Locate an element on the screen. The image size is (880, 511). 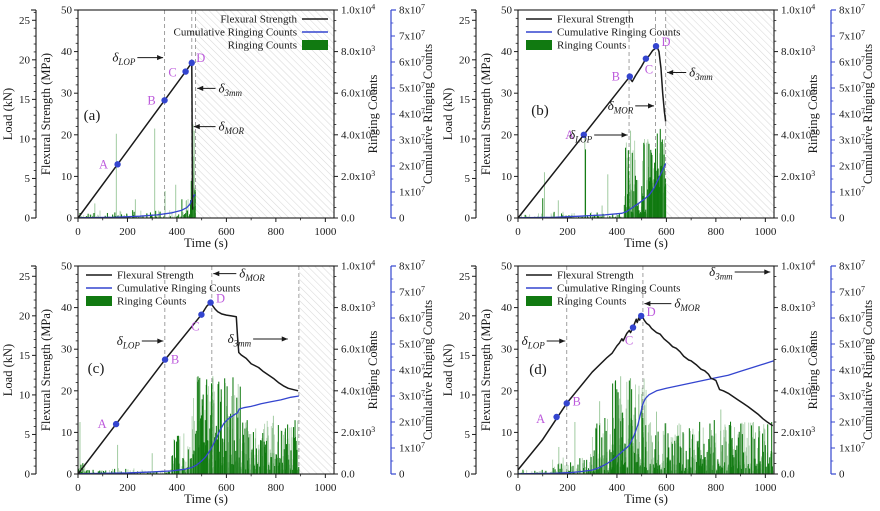
annotation-MOR: δMOR is located at coordinates (631, 107).